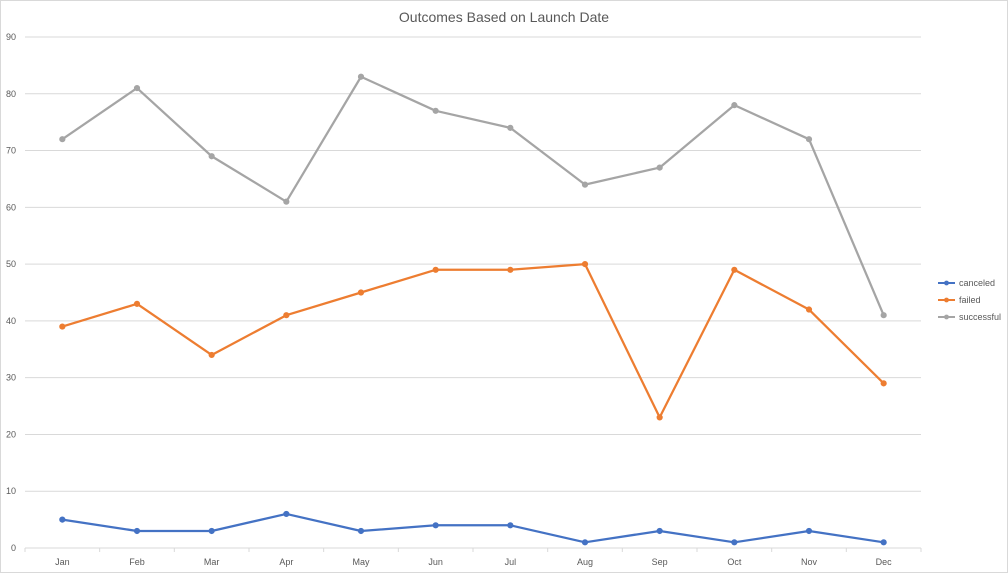 The height and width of the screenshot is (573, 1008). What do you see at coordinates (11, 378) in the screenshot?
I see `y-tick-label: 30` at bounding box center [11, 378].